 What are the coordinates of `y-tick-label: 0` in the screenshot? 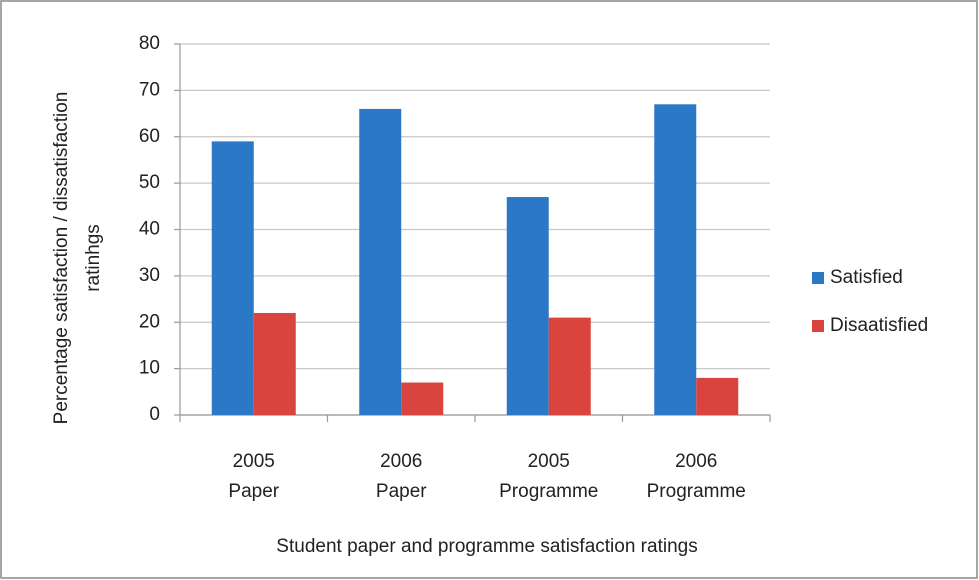 It's located at (154, 414).